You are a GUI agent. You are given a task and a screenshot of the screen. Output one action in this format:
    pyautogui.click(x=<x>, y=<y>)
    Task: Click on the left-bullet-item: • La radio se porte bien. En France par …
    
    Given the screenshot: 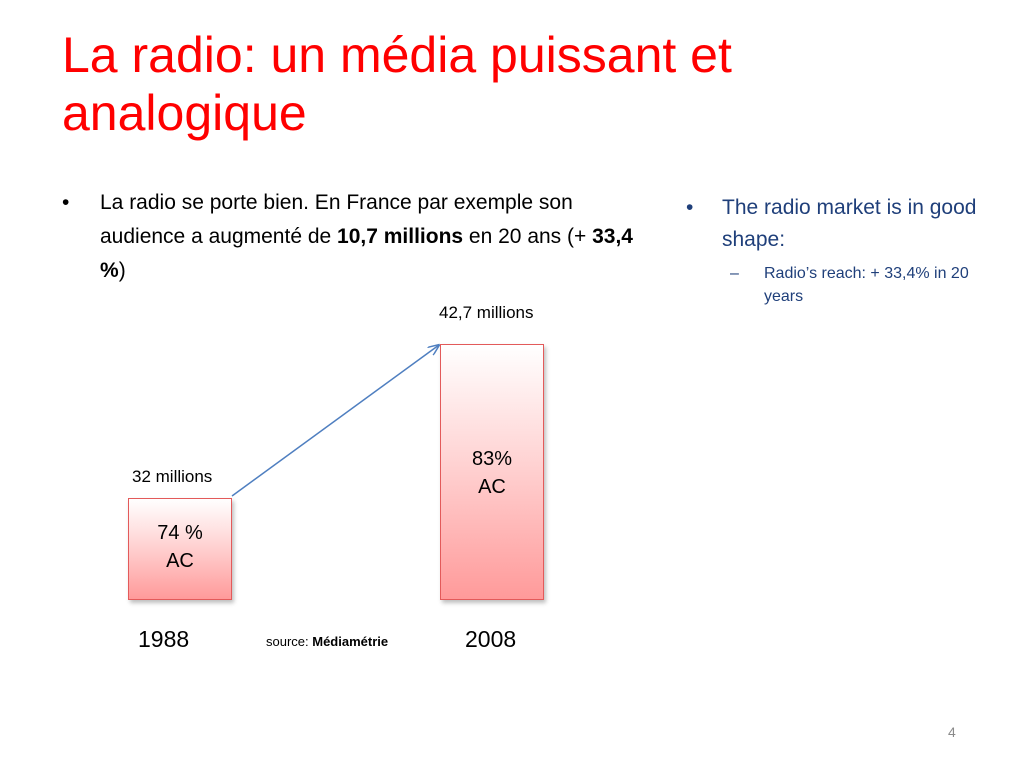 What is the action you would take?
    pyautogui.click(x=352, y=237)
    